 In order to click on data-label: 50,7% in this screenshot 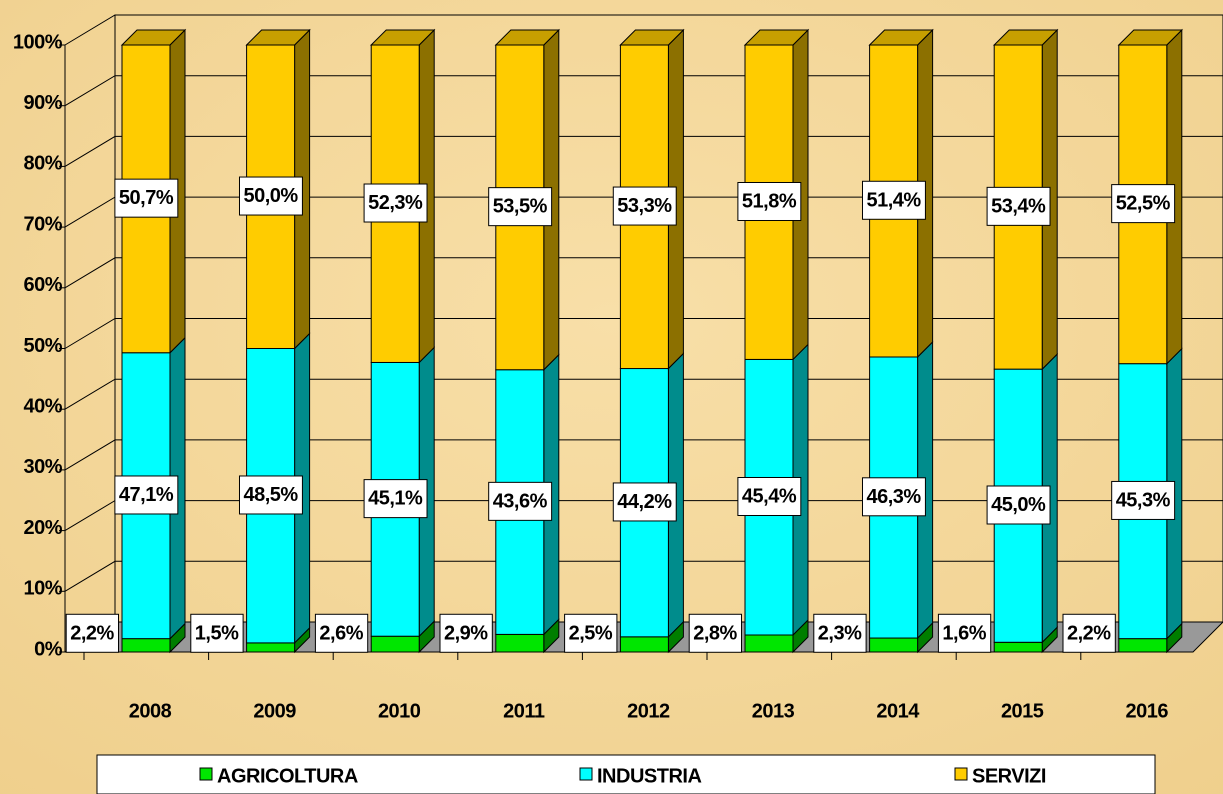, I will do `click(146, 198)`.